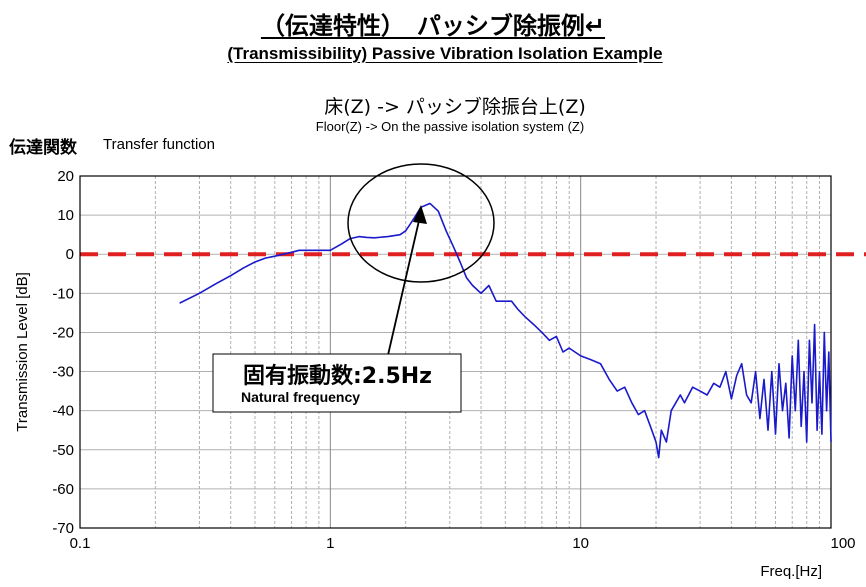 The image size is (866, 587). What do you see at coordinates (300, 397) in the screenshot?
I see `natural-frequency-label-en: Natural frequency` at bounding box center [300, 397].